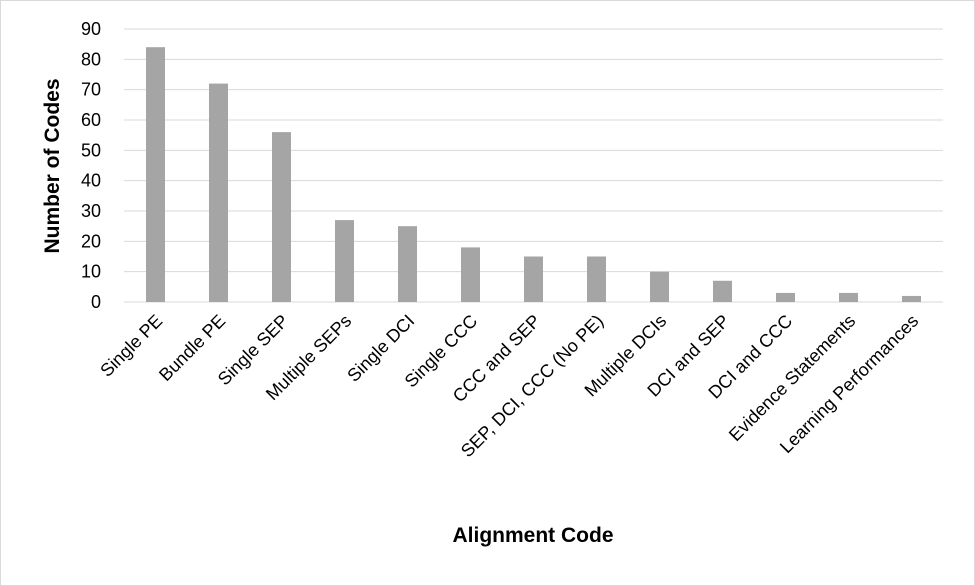 The height and width of the screenshot is (586, 975). I want to click on y-tick-label: 50, so click(91, 150).